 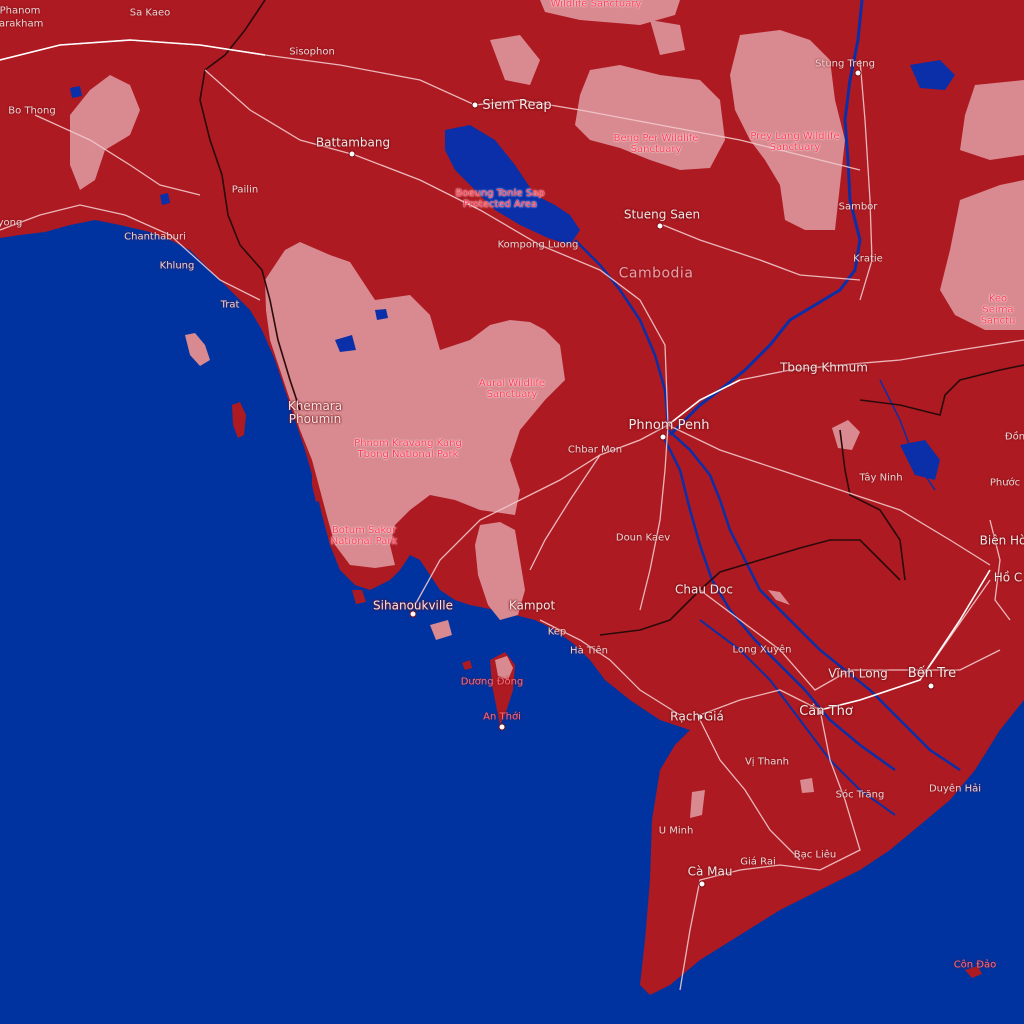 What do you see at coordinates (650, 117) in the screenshot?
I see `area-beng-per` at bounding box center [650, 117].